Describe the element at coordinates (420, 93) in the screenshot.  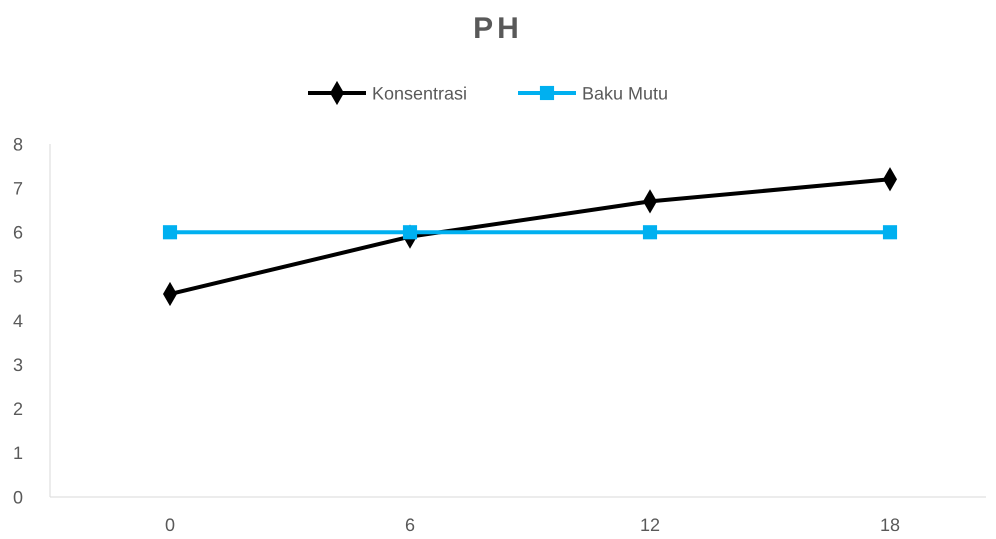
I see `legend-label: Konsentrasi` at that location.